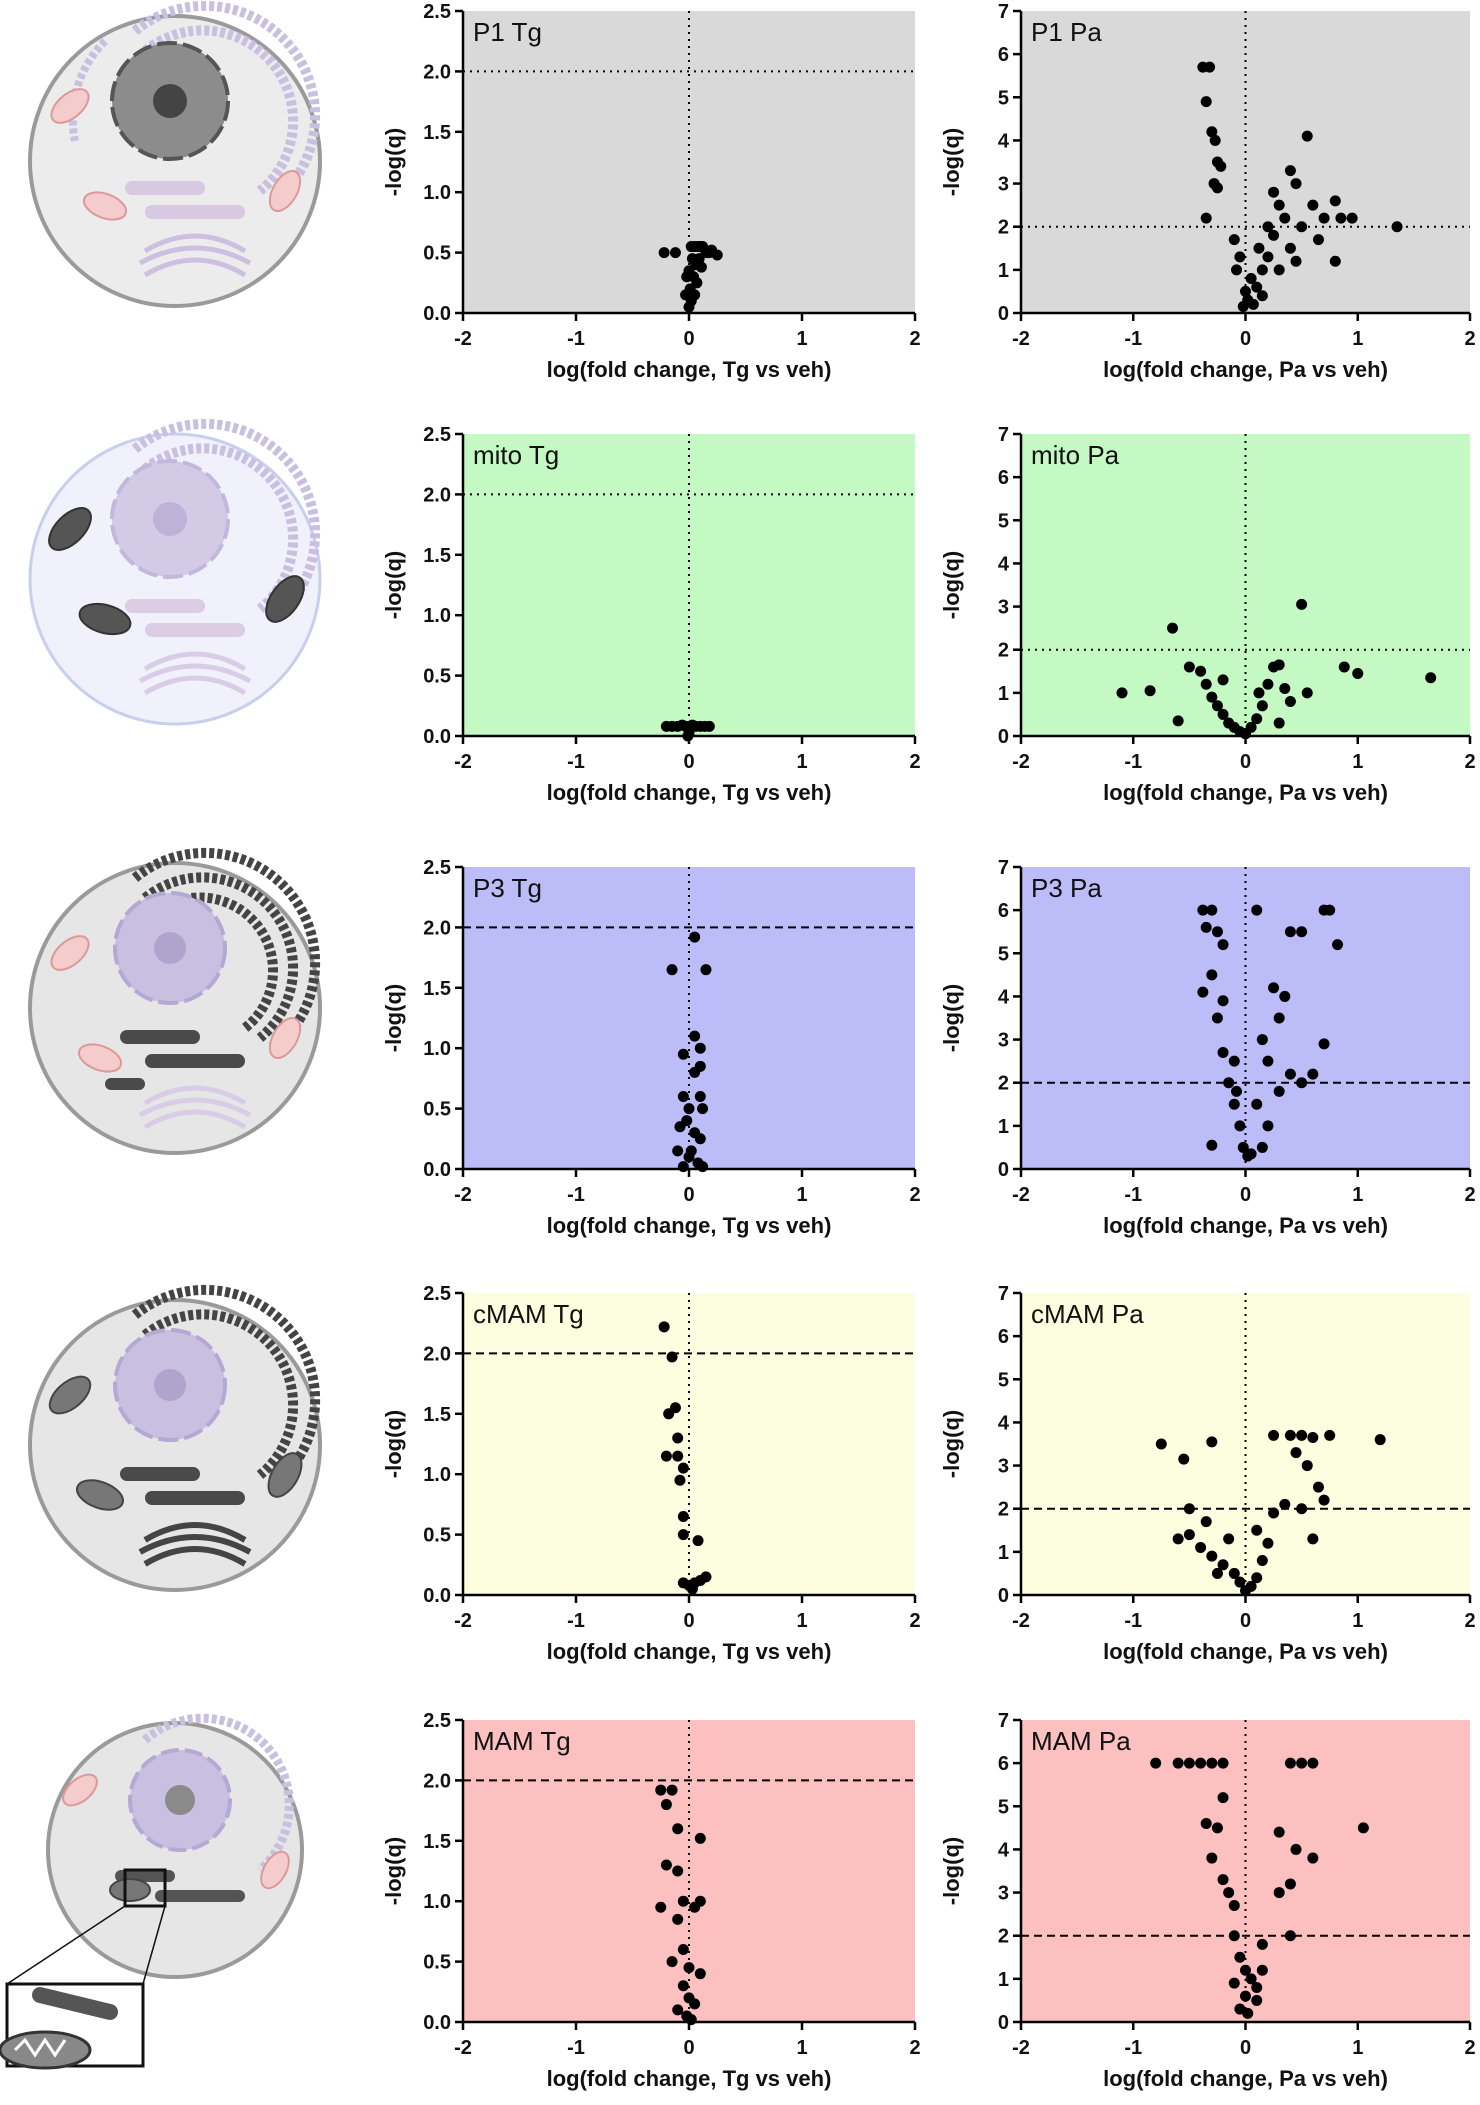 This screenshot has height=2105, width=1480. What do you see at coordinates (1003, 1294) in the screenshot?
I see `y-tick-label: 7` at bounding box center [1003, 1294].